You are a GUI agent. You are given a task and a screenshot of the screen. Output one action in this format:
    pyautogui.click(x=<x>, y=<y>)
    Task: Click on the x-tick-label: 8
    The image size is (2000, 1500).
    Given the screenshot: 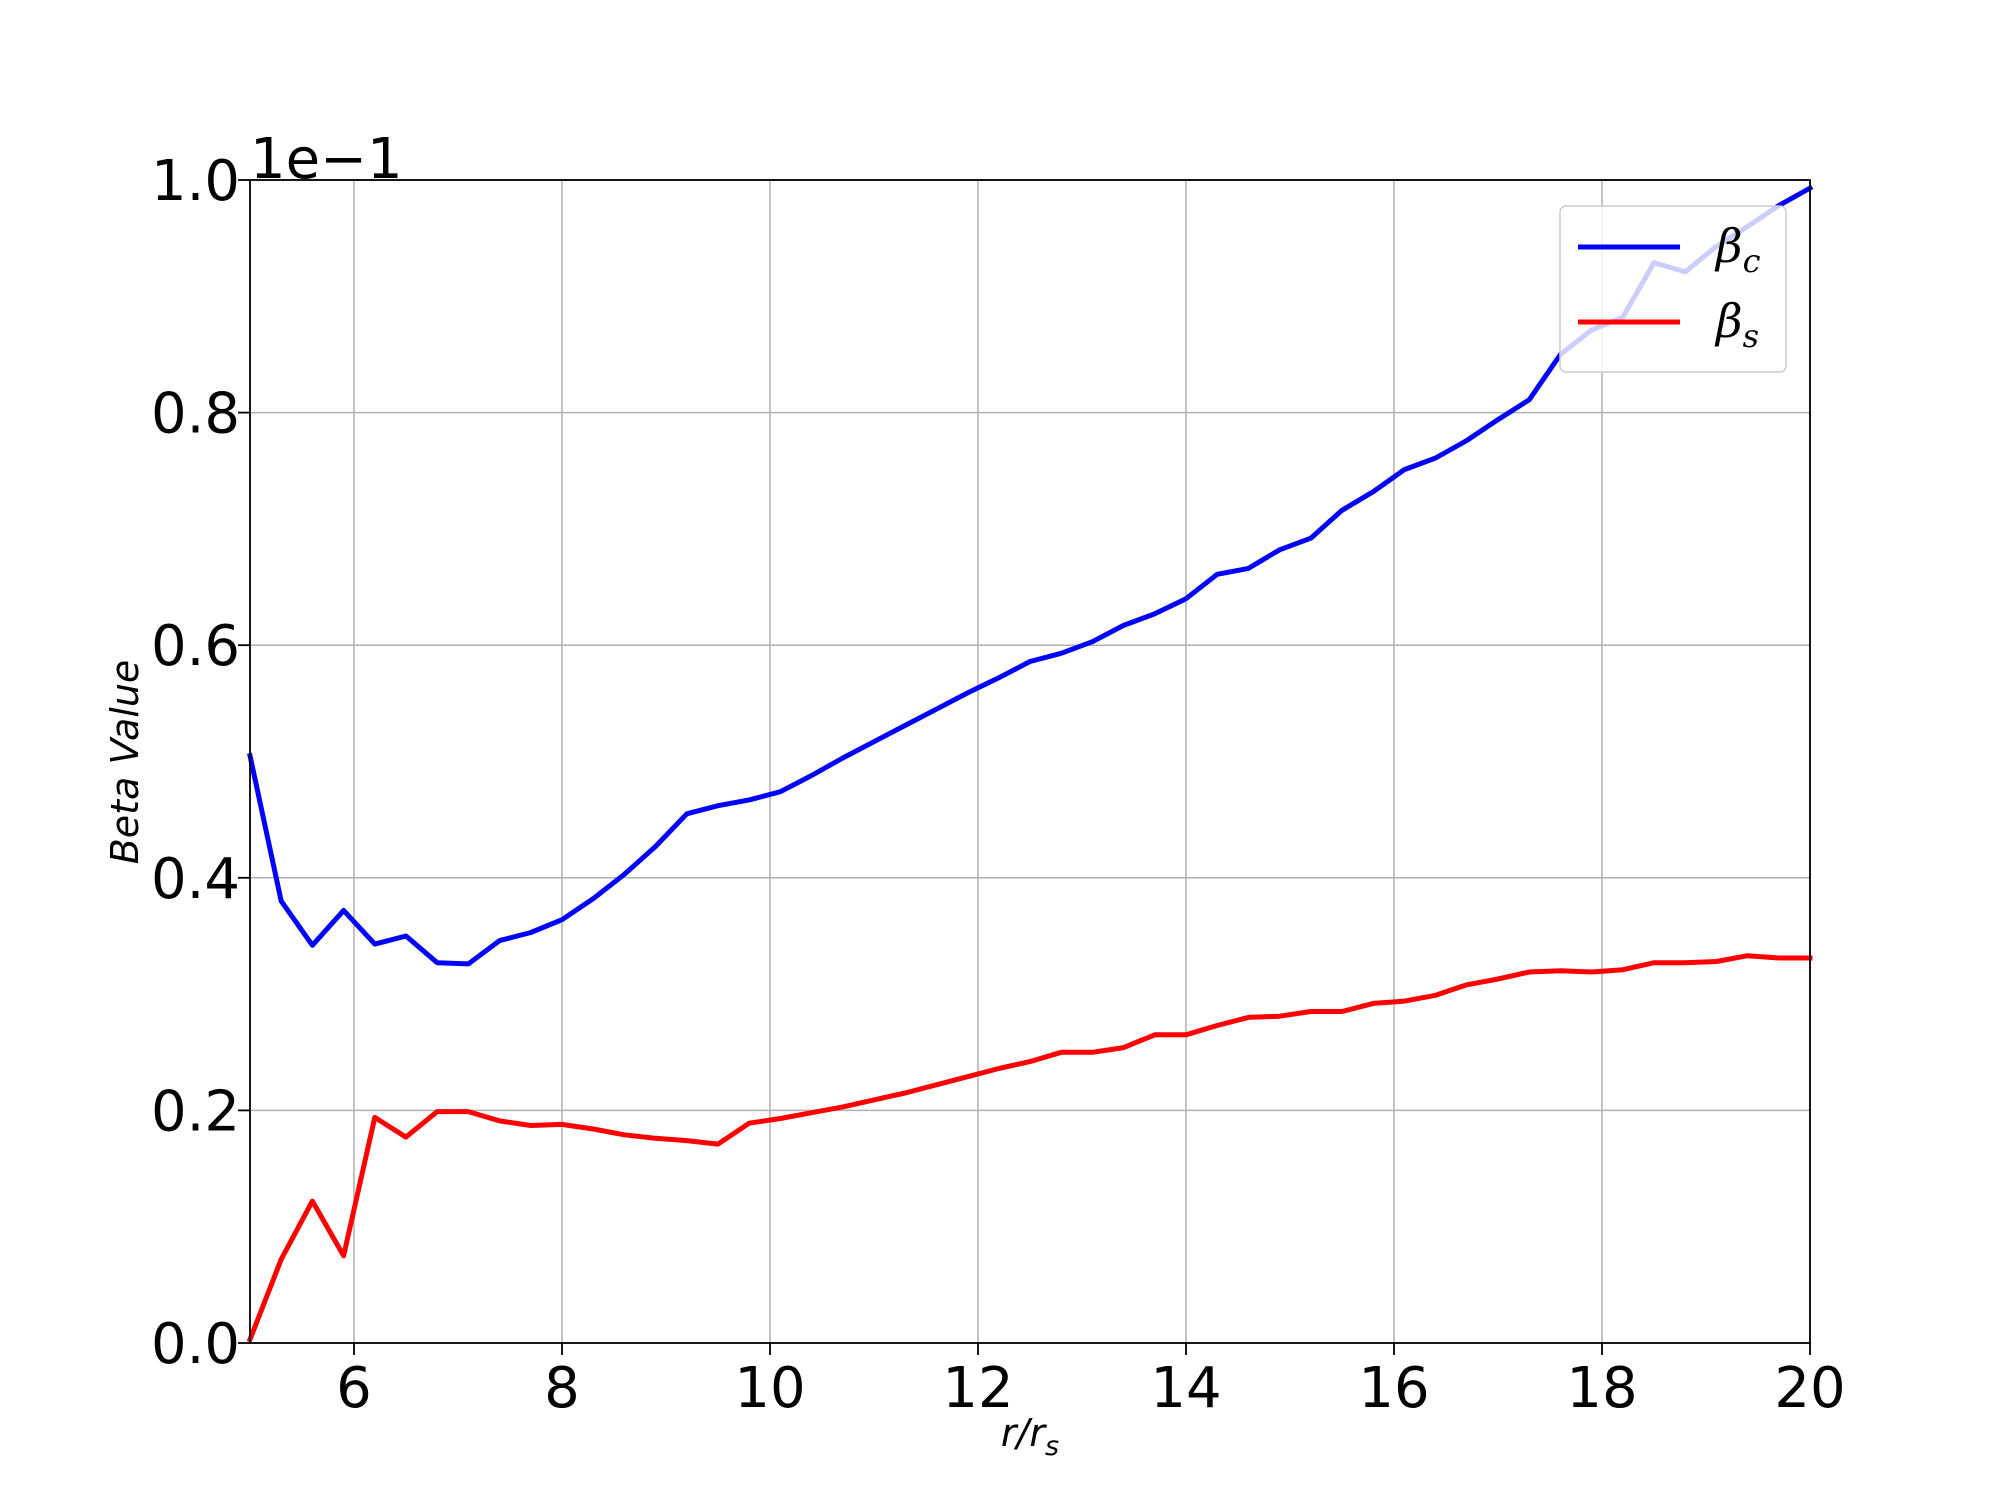 What is the action you would take?
    pyautogui.click(x=562, y=1388)
    